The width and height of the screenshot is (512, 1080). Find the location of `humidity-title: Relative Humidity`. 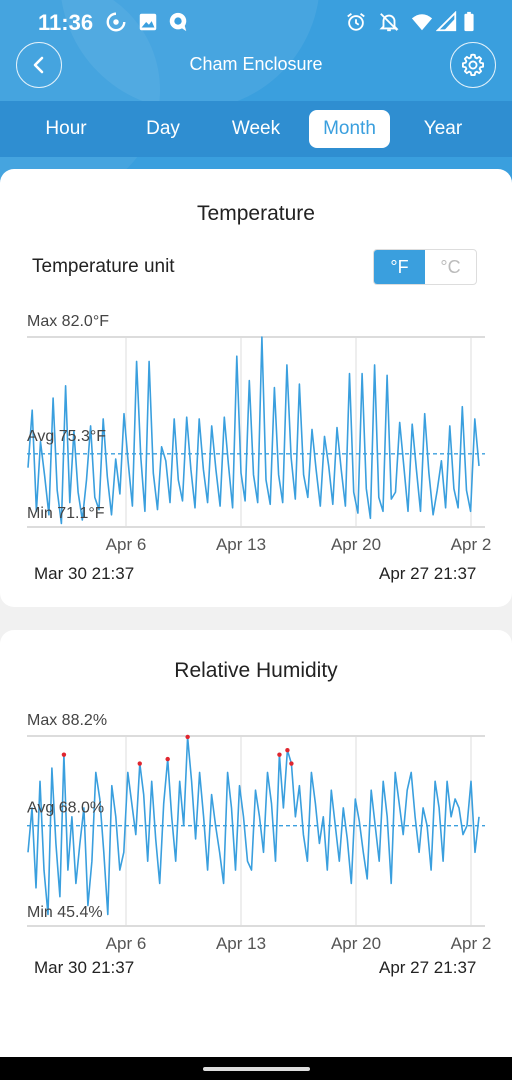

humidity-title: Relative Humidity is located at coordinates (256, 670).